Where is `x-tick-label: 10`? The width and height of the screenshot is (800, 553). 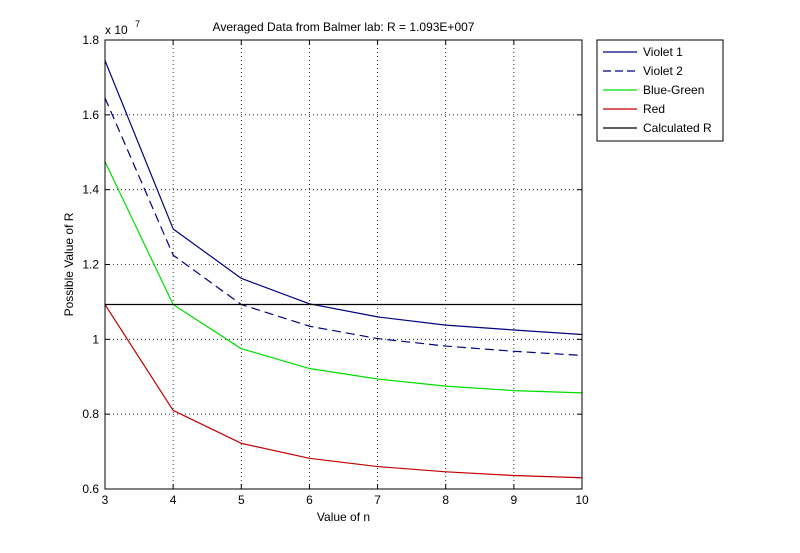 x-tick-label: 10 is located at coordinates (582, 500).